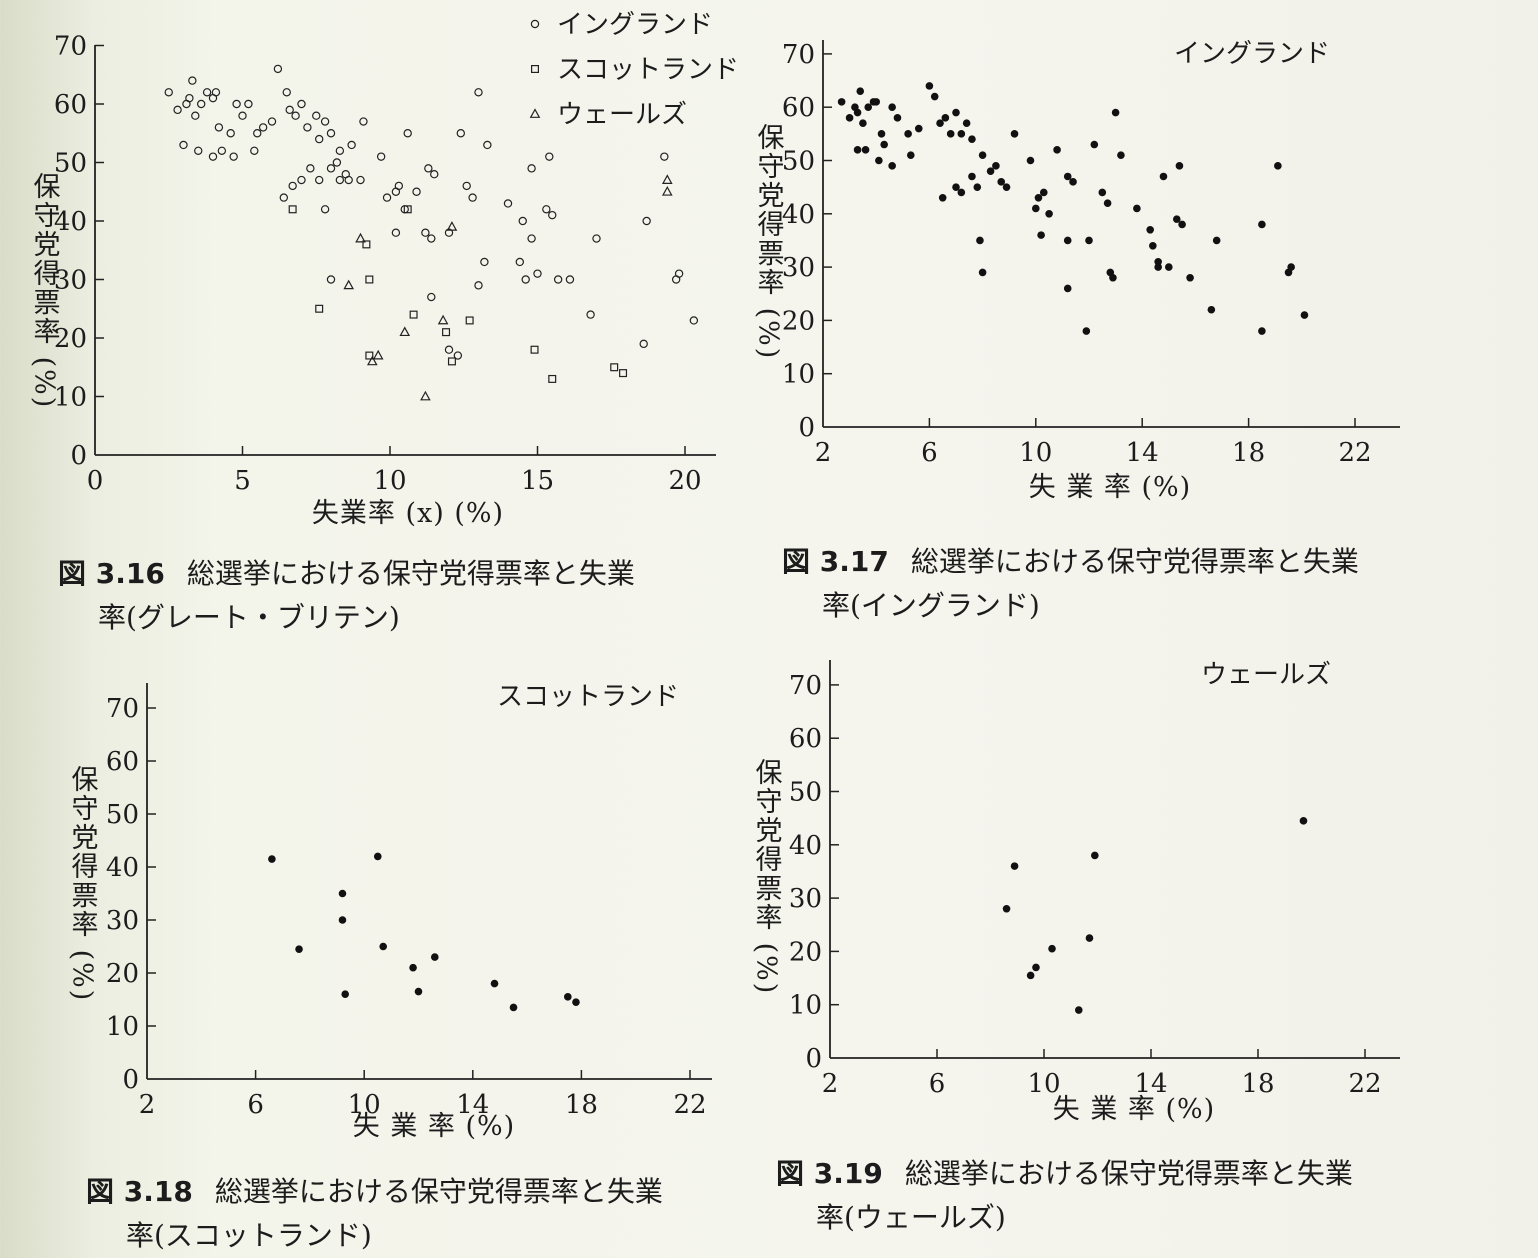 The width and height of the screenshot is (1538, 1258). Describe the element at coordinates (130, 1080) in the screenshot. I see `y-tick-label: 0` at that location.